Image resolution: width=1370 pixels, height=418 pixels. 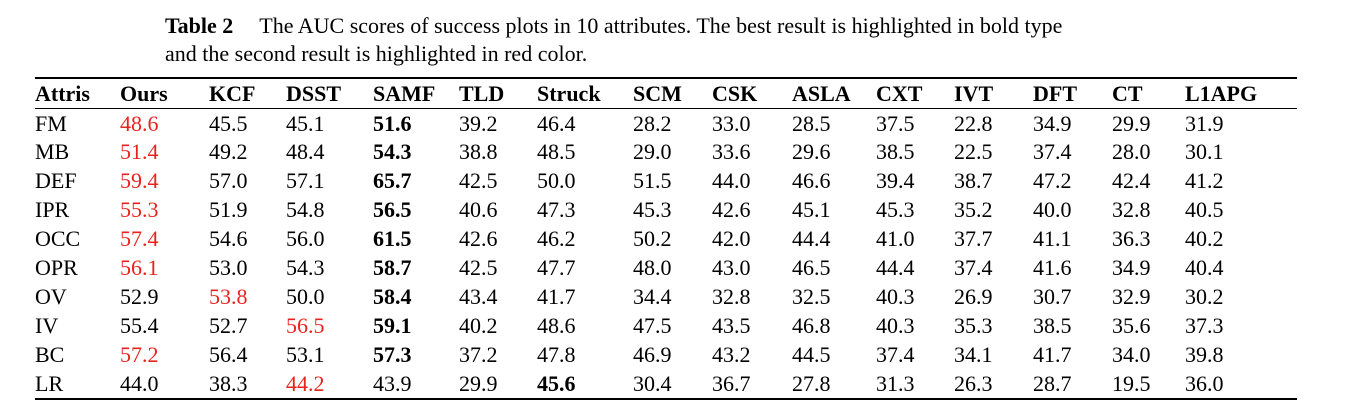 I want to click on score-cell: 45.6, so click(x=556, y=383).